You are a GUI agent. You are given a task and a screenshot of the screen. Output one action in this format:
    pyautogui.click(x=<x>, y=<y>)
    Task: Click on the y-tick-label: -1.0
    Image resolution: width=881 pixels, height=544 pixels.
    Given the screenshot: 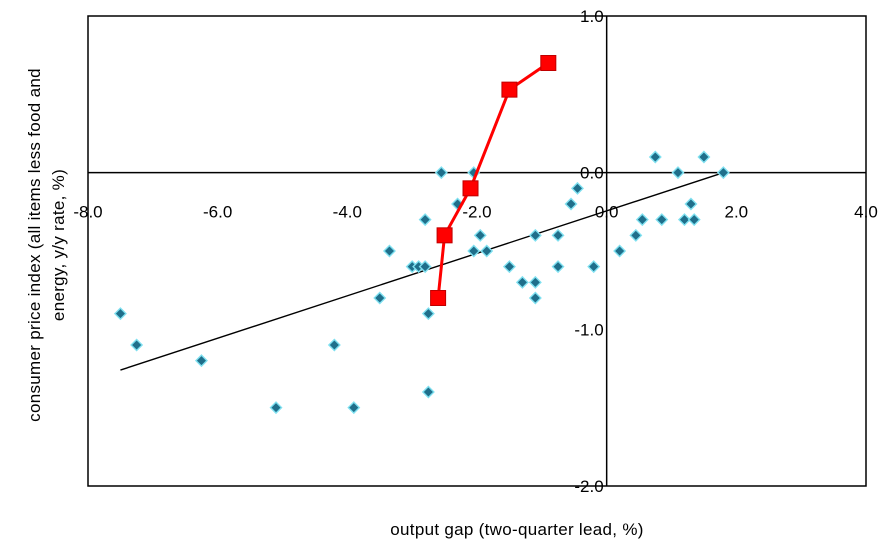 What is the action you would take?
    pyautogui.click(x=588, y=329)
    